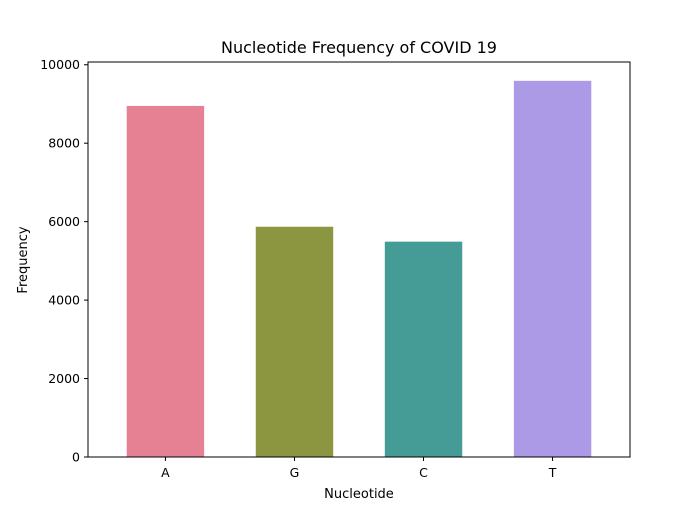 The width and height of the screenshot is (700, 514). Describe the element at coordinates (165, 472) in the screenshot. I see `x-tick-label: A` at that location.